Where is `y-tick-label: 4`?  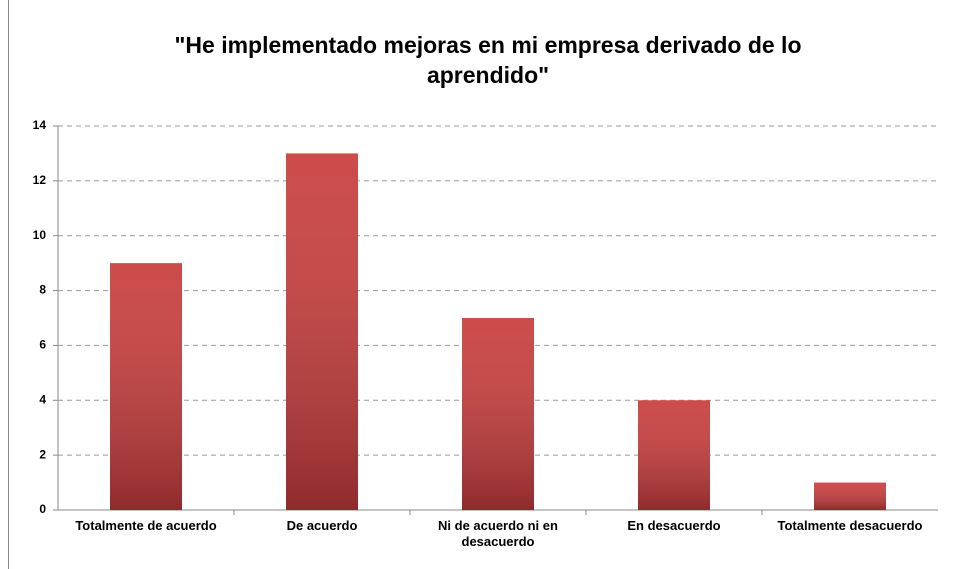
y-tick-label: 4 is located at coordinates (42, 399).